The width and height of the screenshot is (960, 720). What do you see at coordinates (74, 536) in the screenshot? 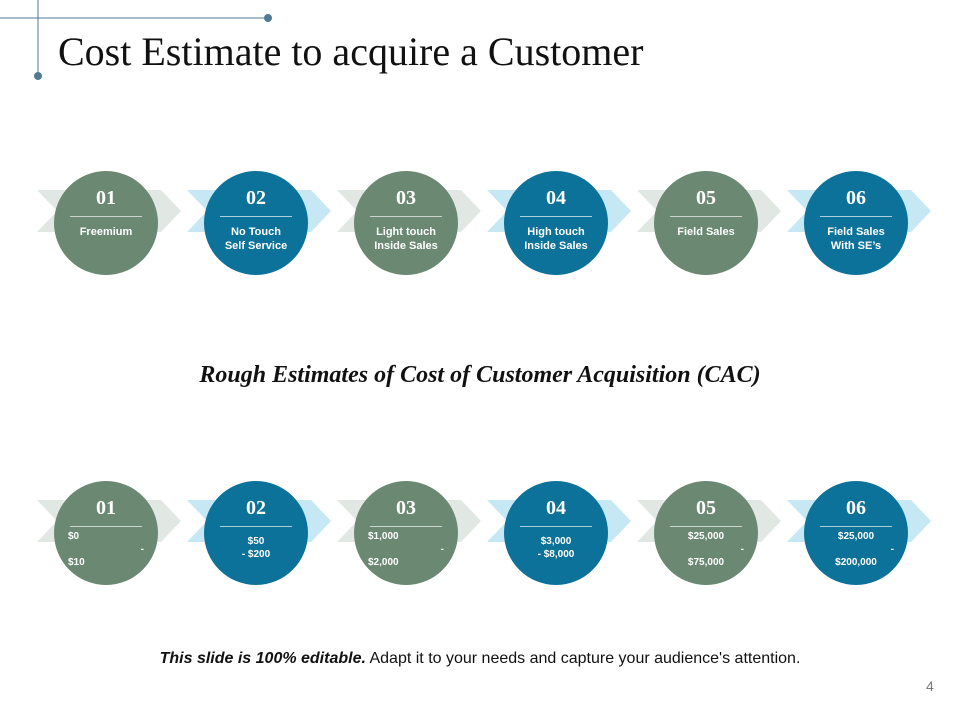
I see `cost-line: $0` at bounding box center [74, 536].